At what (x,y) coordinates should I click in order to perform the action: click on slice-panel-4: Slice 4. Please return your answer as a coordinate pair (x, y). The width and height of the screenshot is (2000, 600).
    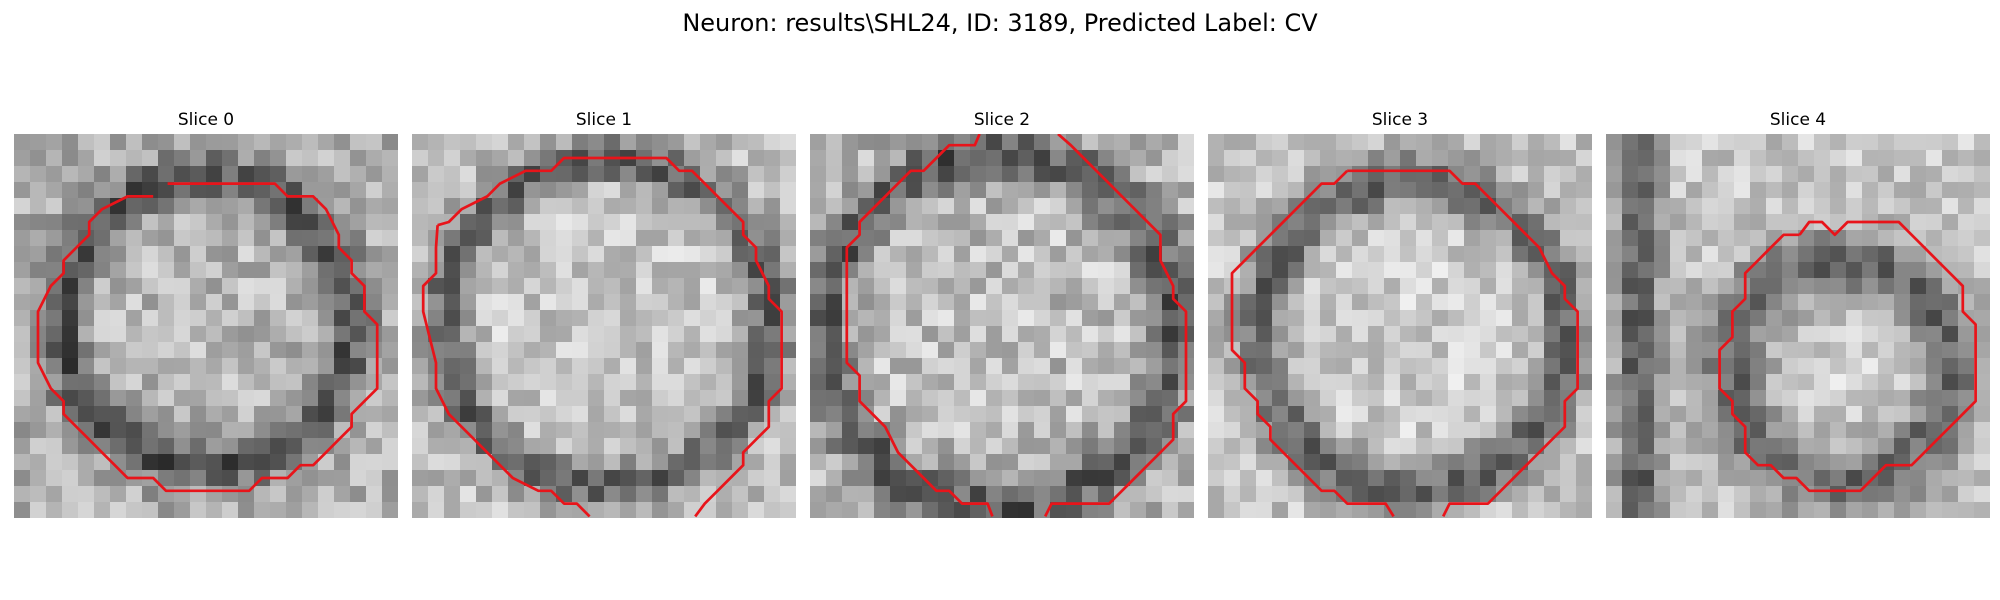
    Looking at the image, I should click on (1798, 314).